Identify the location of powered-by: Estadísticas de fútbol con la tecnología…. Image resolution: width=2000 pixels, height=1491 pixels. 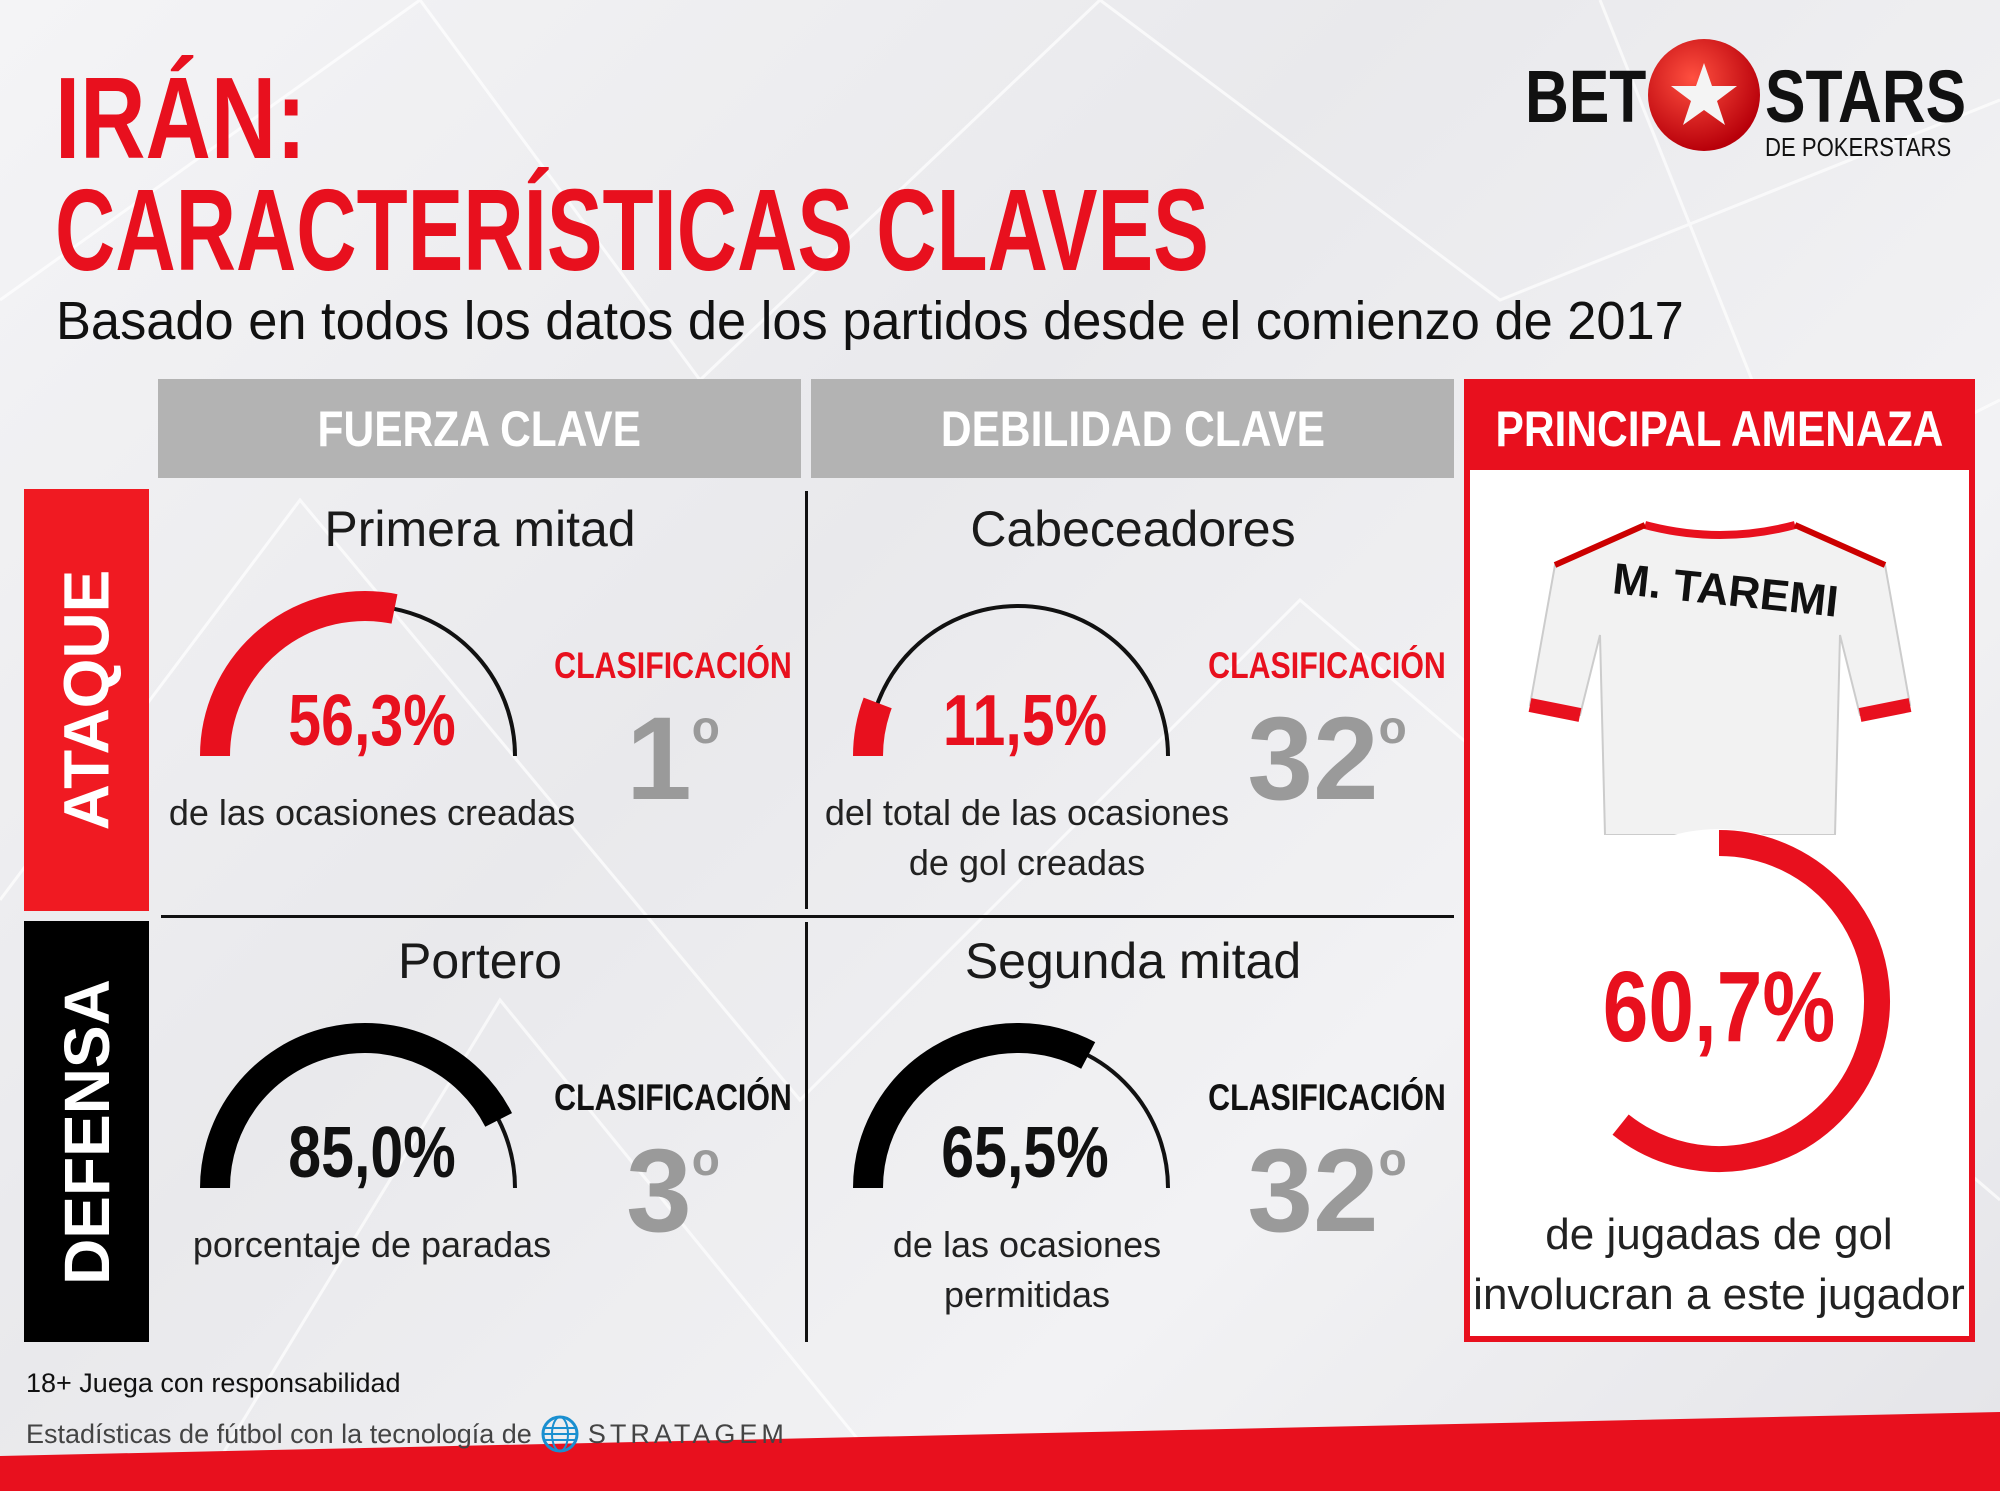
(407, 1434).